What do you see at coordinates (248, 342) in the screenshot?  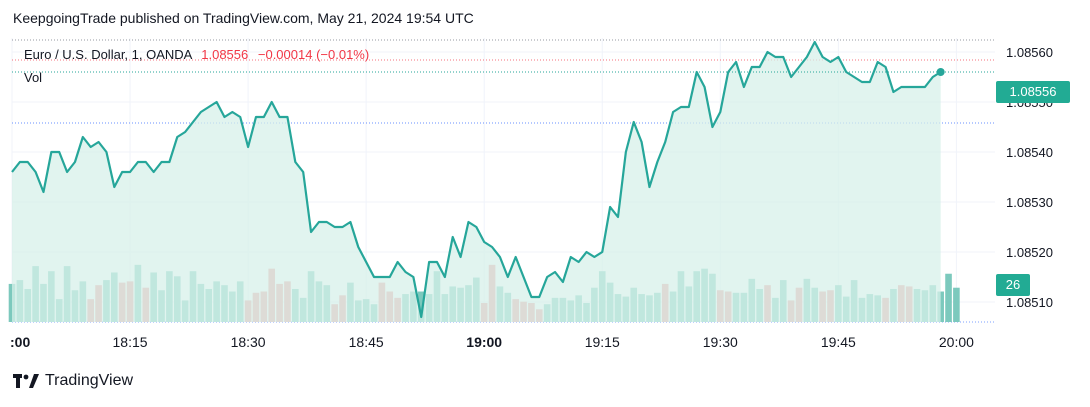 I see `x-tick-label: 18:30` at bounding box center [248, 342].